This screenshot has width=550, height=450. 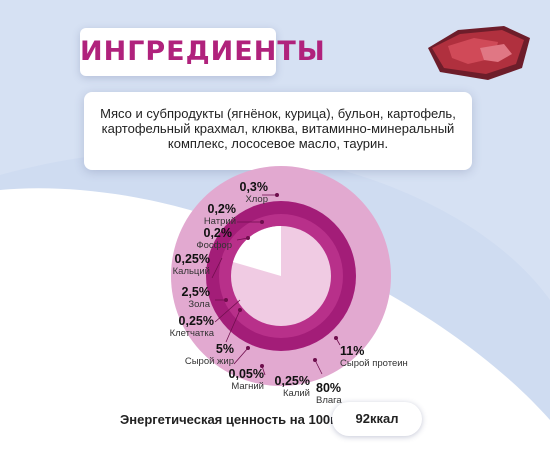 I want to click on label-protein: 11% Сырой протеин, so click(x=380, y=357).